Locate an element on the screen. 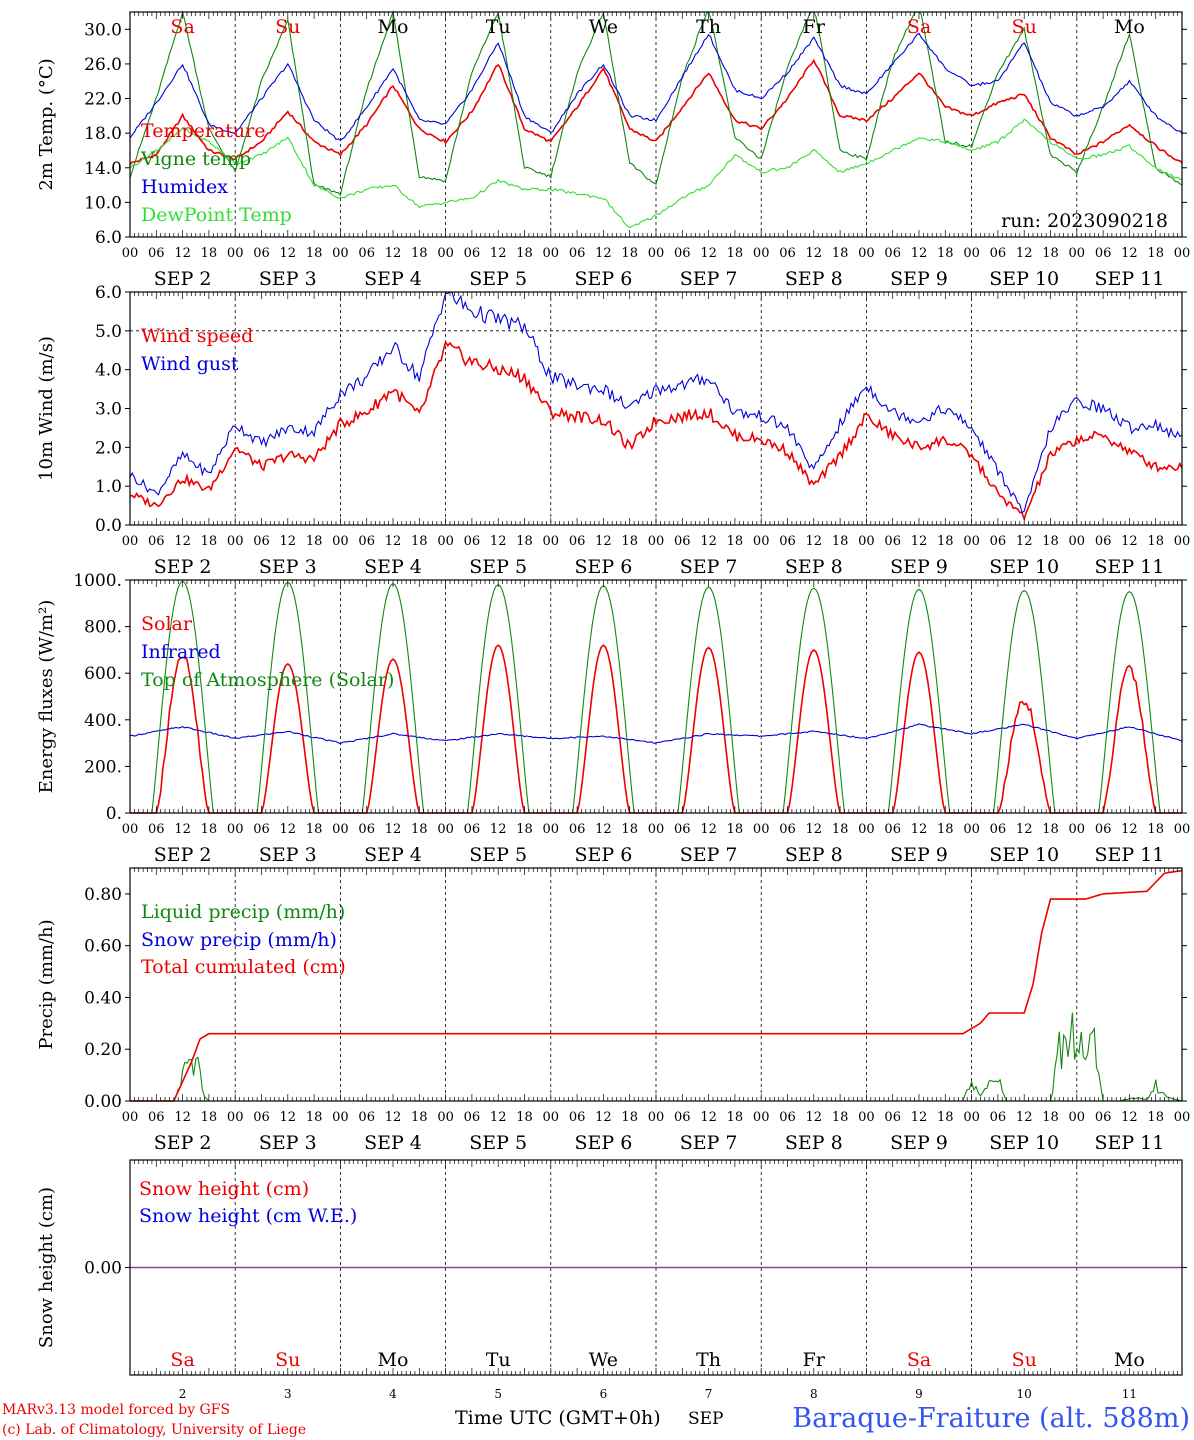 The height and width of the screenshot is (1440, 1194). y-tick-label: 30.0 is located at coordinates (103, 30).